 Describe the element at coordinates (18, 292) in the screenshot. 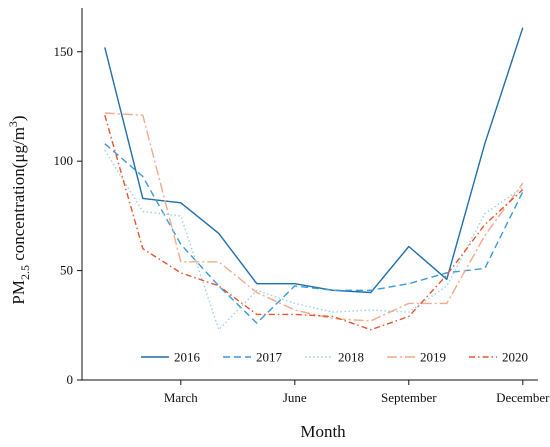

I see `y-axis-title-main: PM` at that location.